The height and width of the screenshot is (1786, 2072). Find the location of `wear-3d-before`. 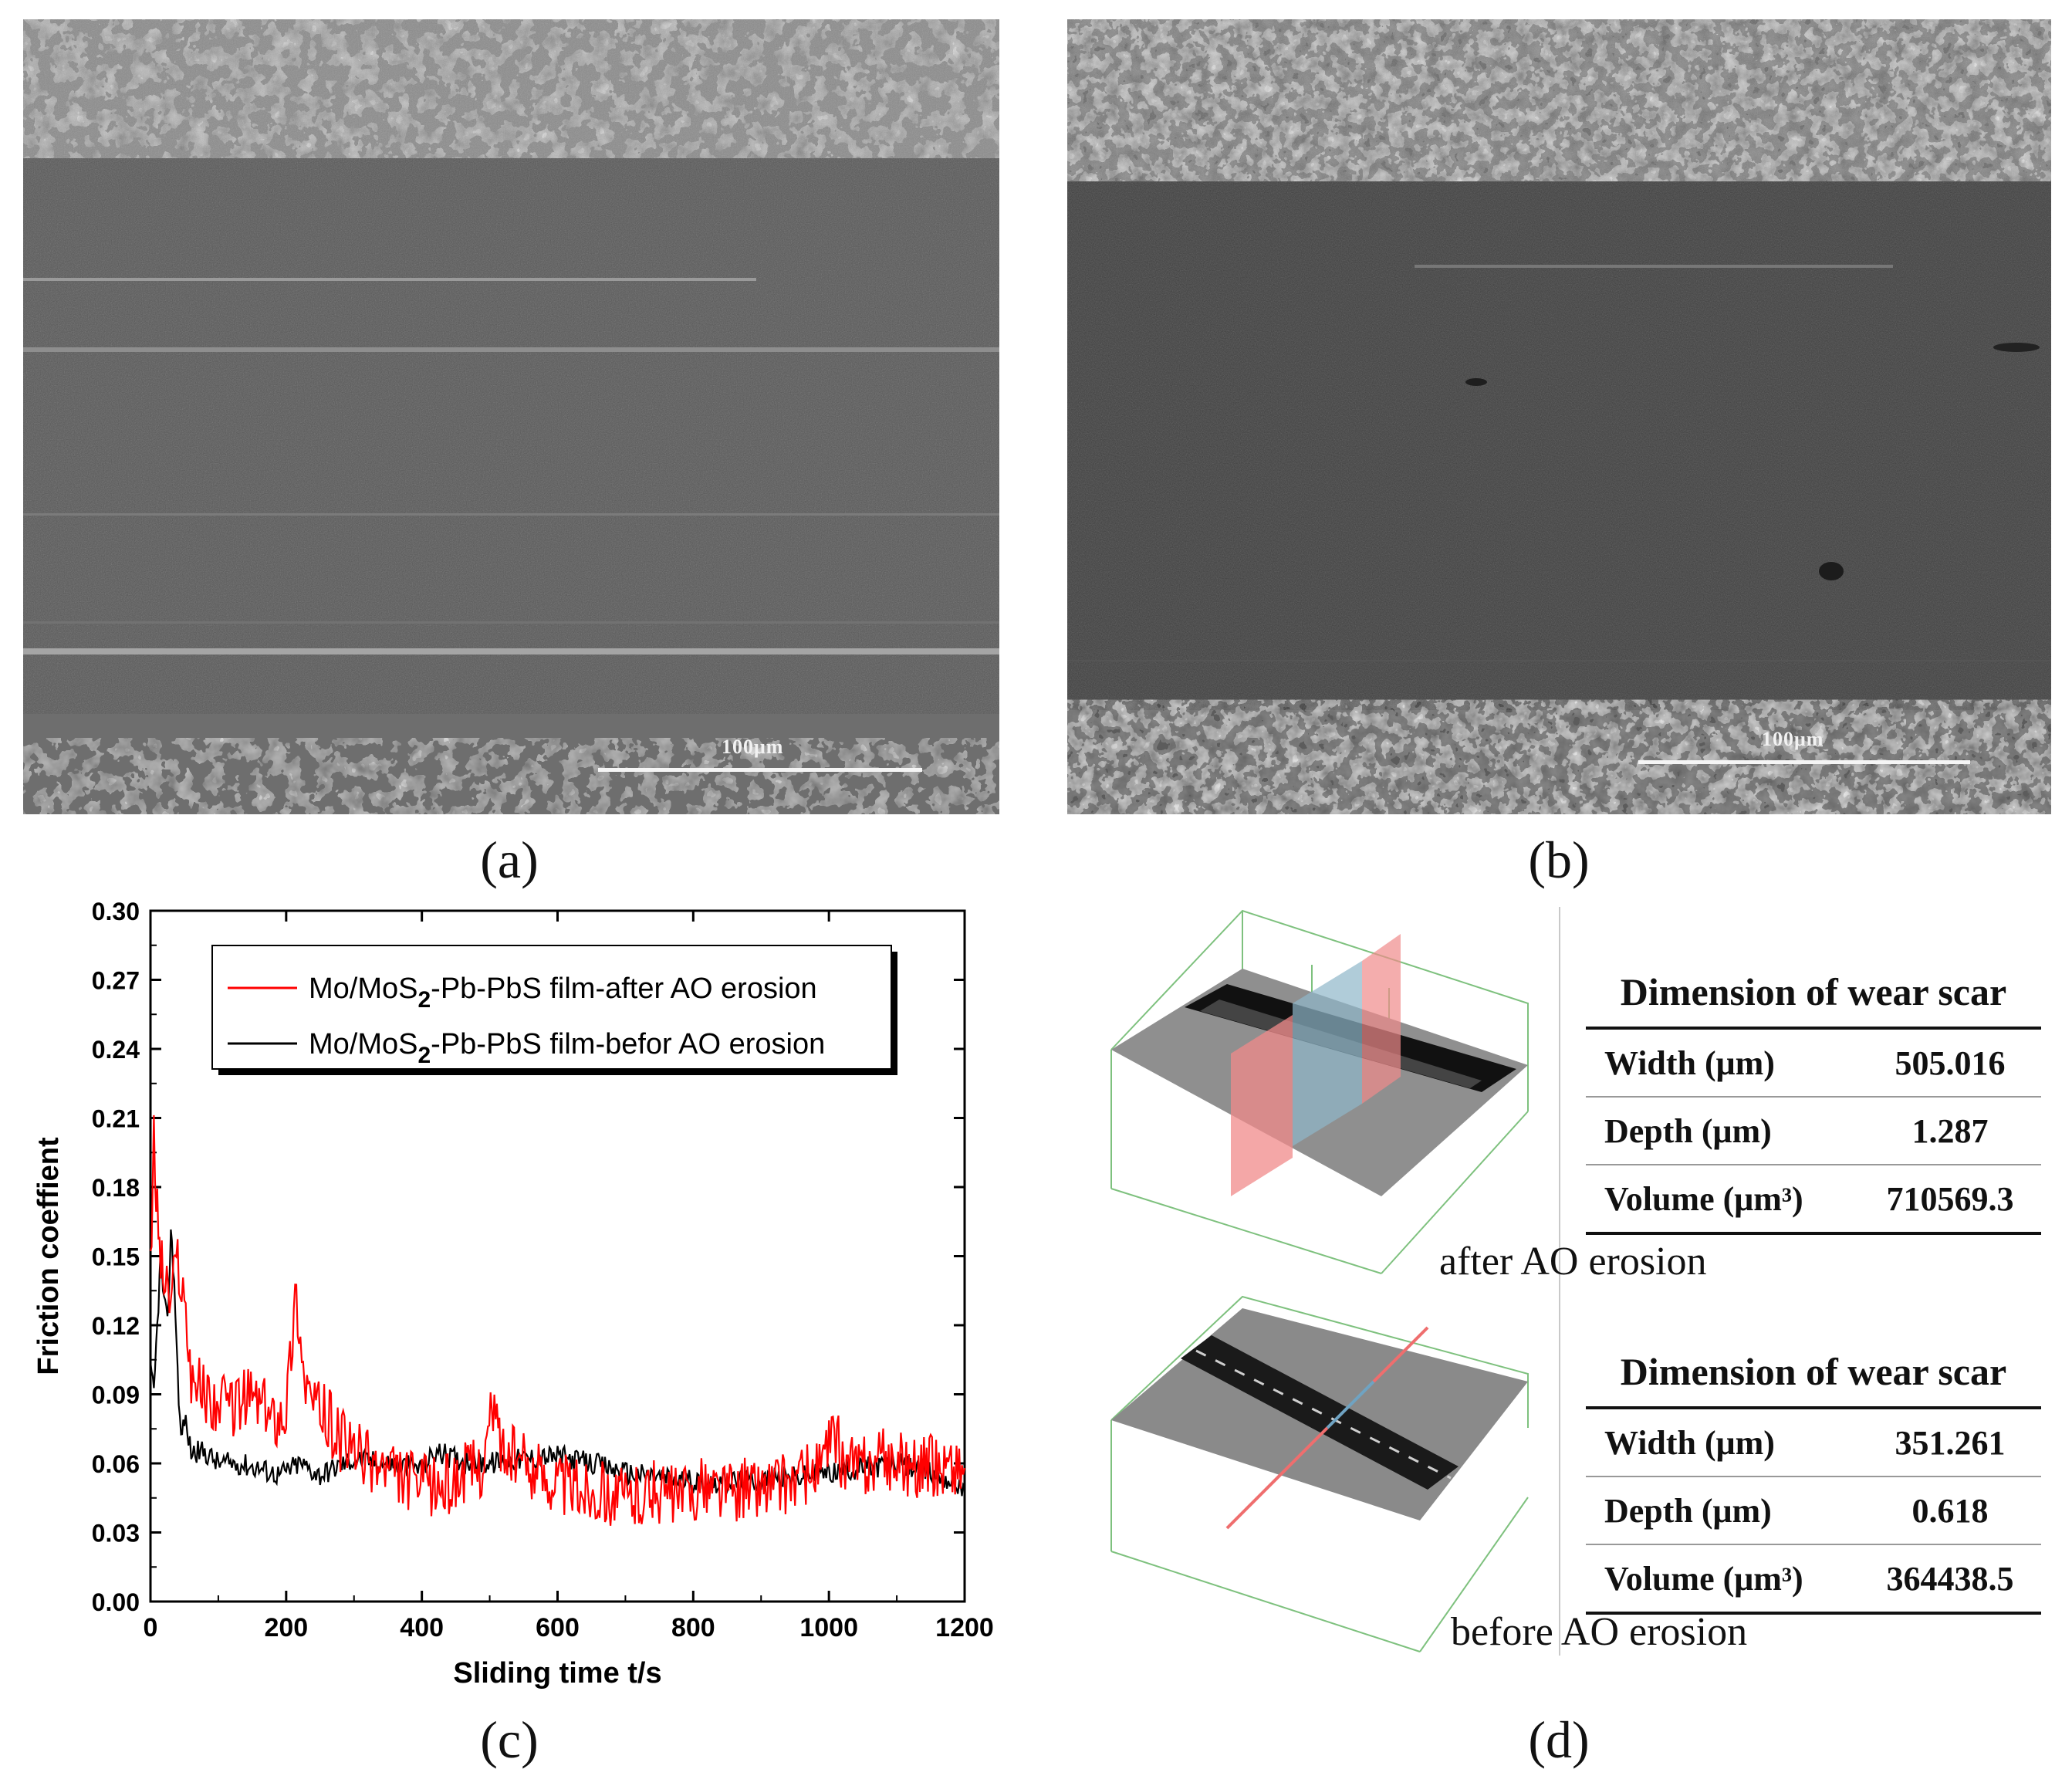

wear-3d-before is located at coordinates (1319, 1473).